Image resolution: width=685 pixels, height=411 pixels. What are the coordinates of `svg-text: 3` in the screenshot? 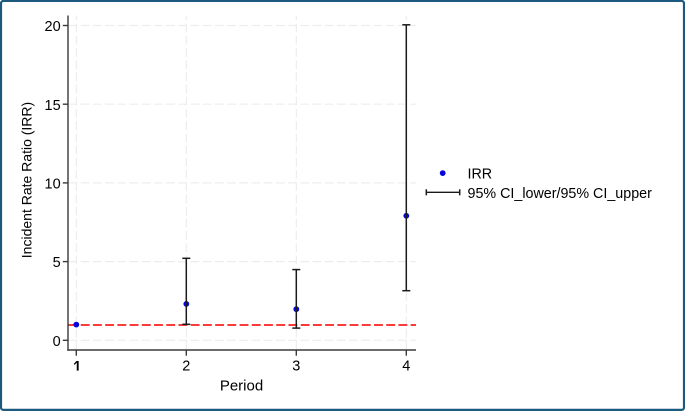 It's located at (296, 367).